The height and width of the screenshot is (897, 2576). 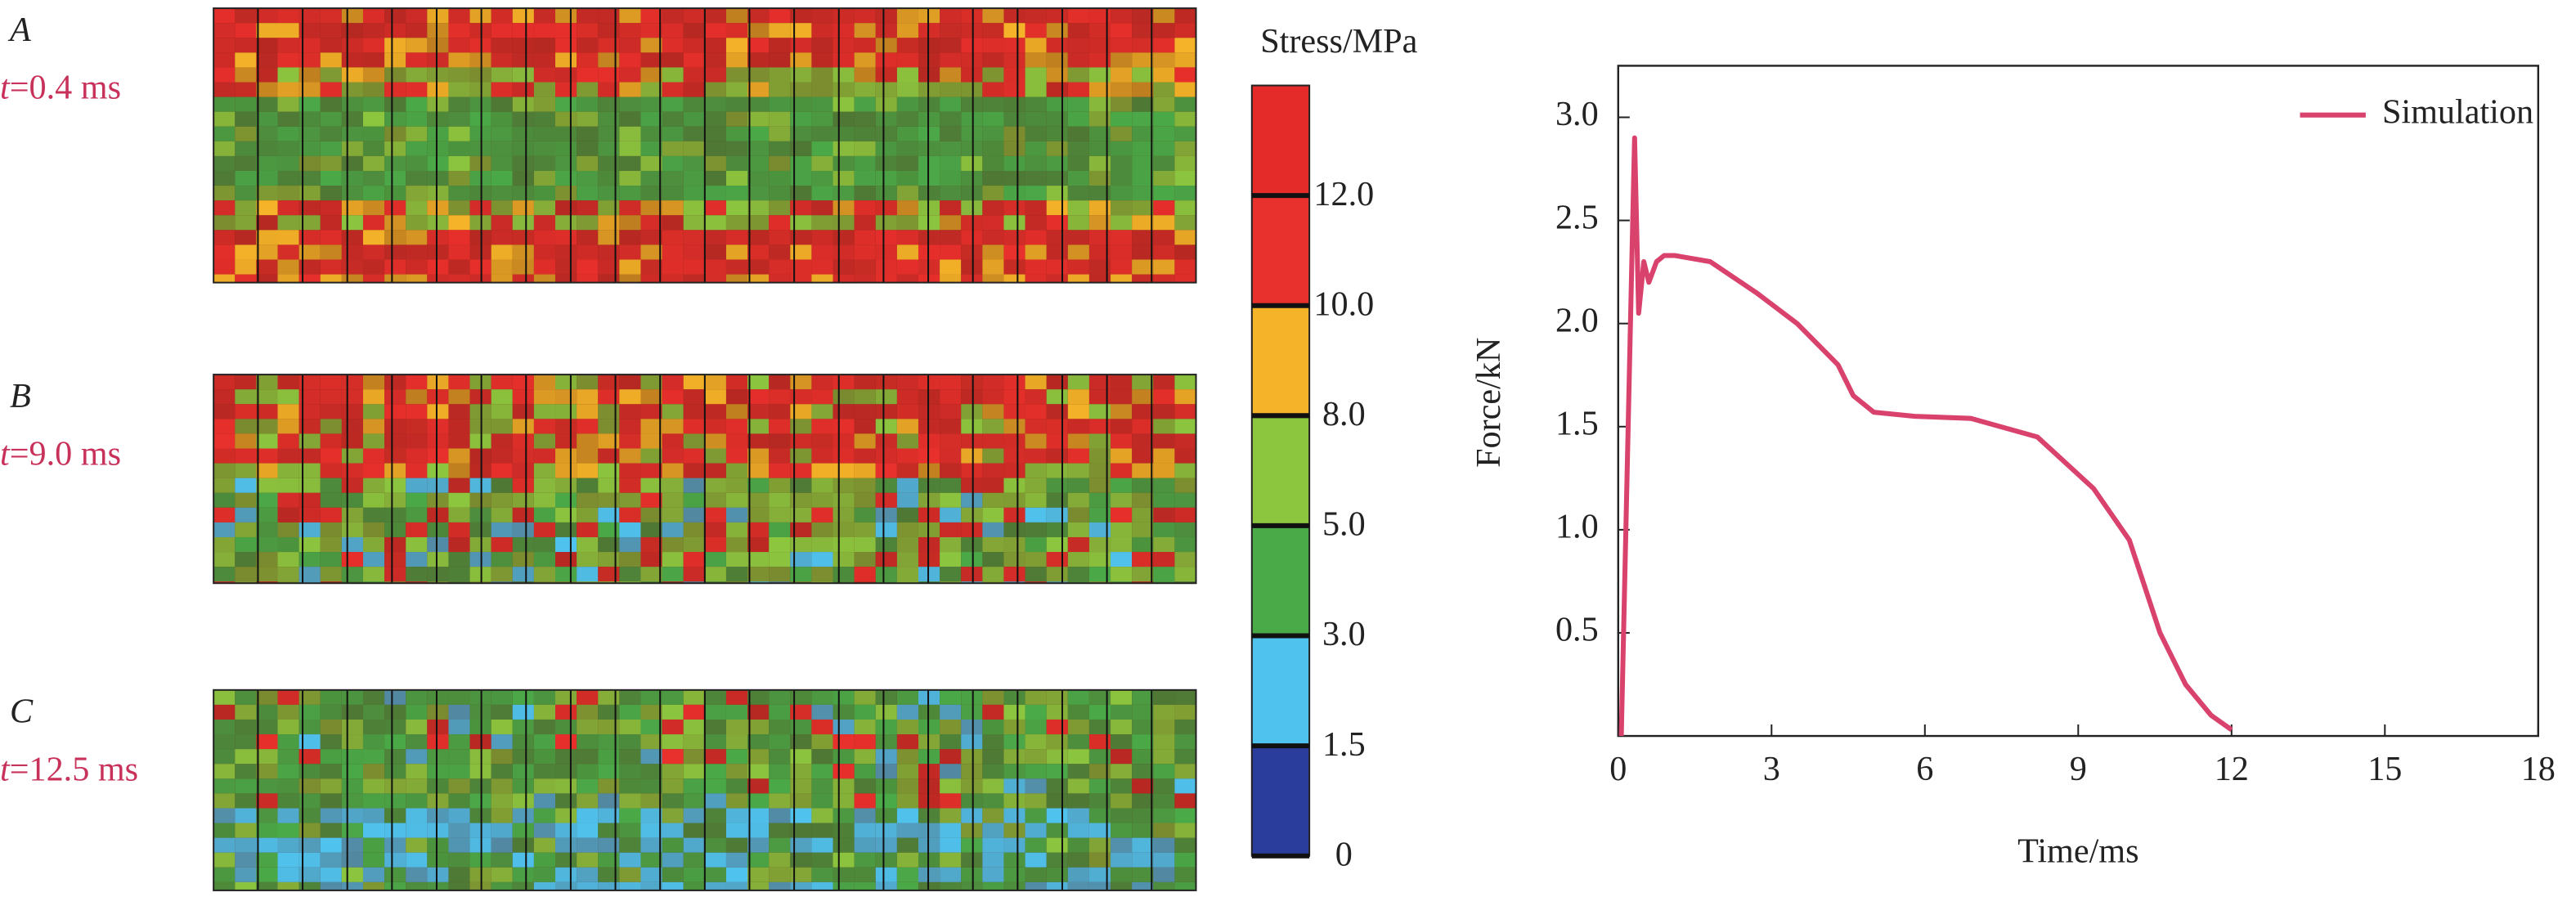 I want to click on panel-label: B, so click(x=20, y=396).